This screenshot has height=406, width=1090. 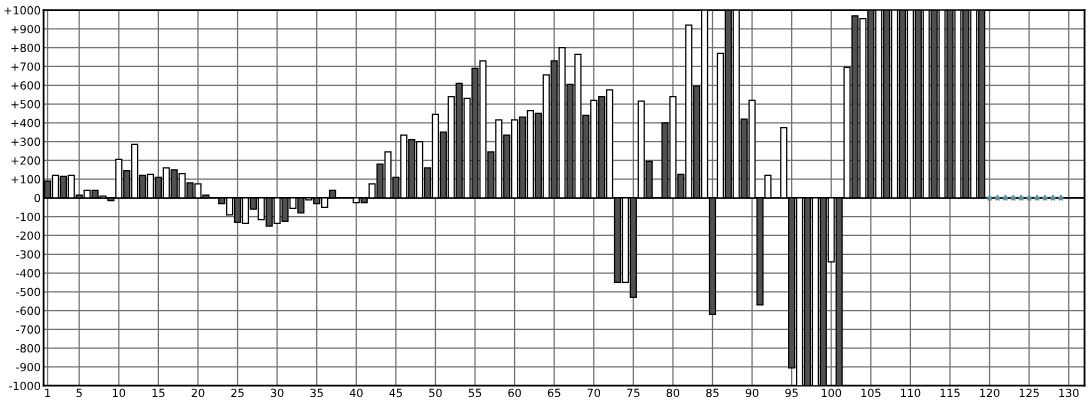 I want to click on x-tick-label: 70, so click(x=594, y=393).